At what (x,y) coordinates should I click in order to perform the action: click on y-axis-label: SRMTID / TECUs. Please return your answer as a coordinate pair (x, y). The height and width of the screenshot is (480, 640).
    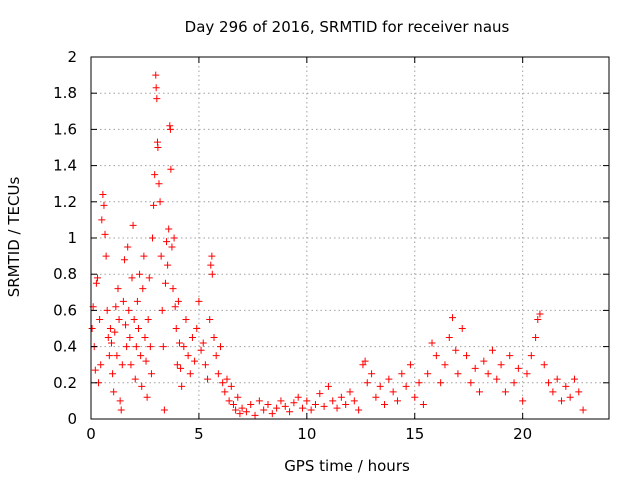
    Looking at the image, I should click on (14, 237).